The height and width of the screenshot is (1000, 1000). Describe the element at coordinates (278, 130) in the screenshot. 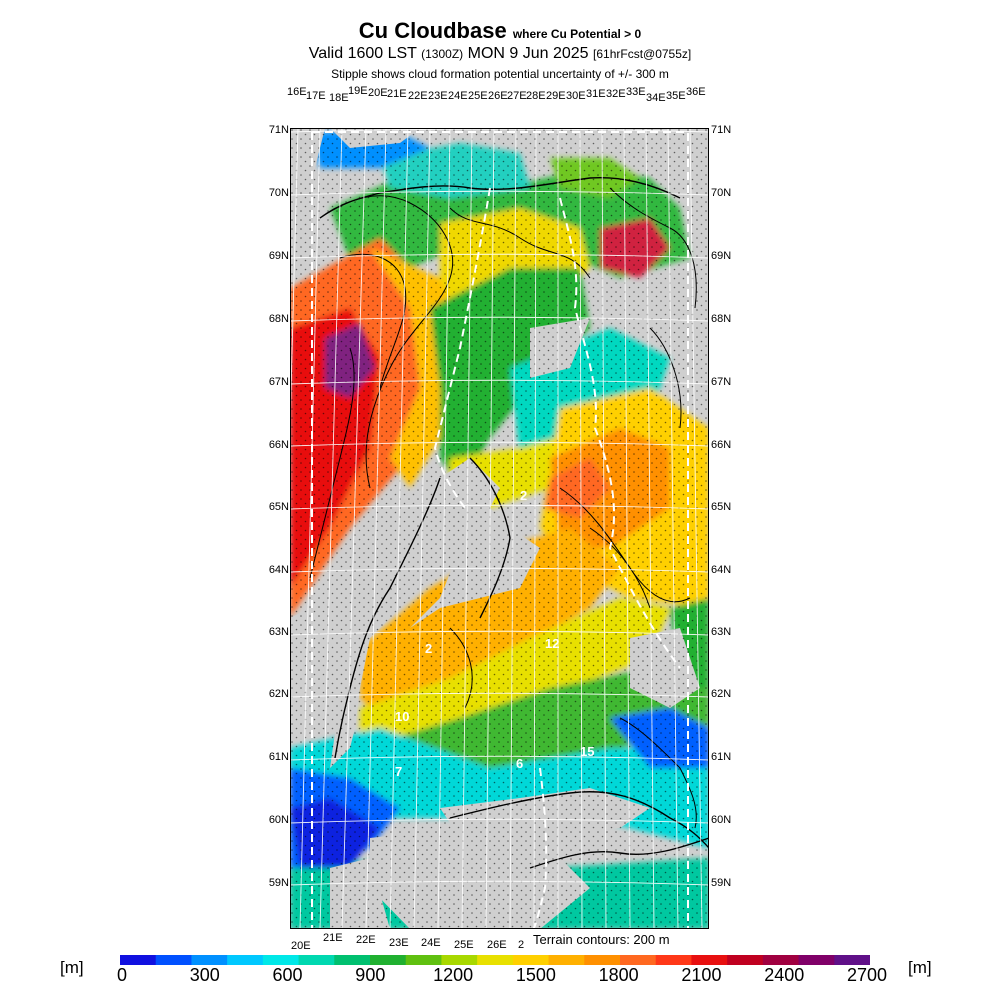

I see `lat-label-left: 71N` at that location.